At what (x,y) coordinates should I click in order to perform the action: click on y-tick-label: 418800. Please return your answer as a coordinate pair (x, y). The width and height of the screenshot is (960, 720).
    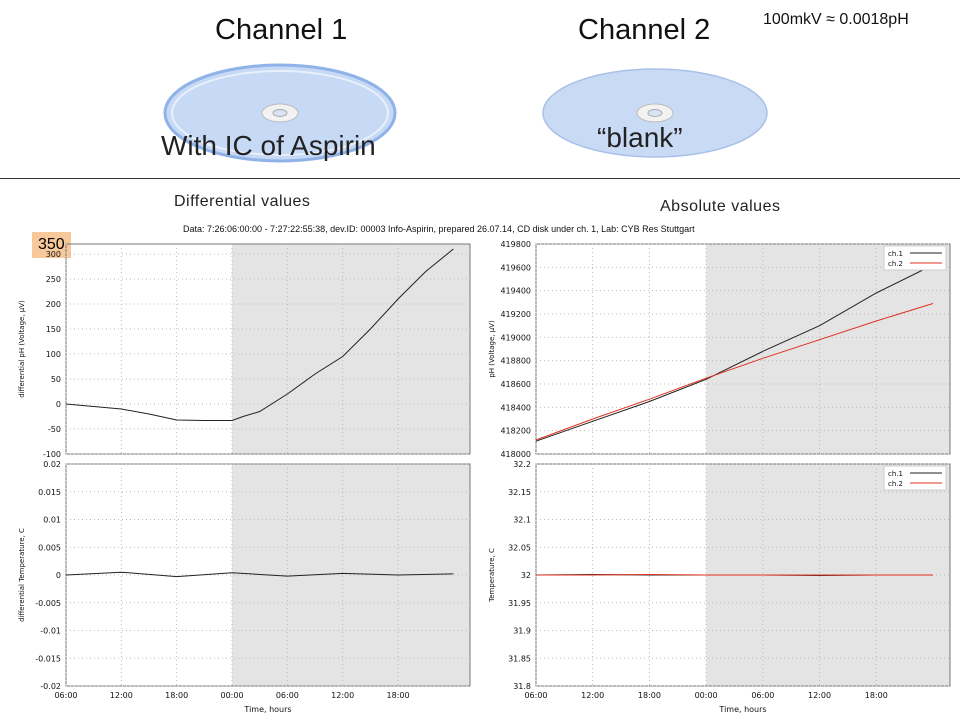
    Looking at the image, I should click on (515, 361).